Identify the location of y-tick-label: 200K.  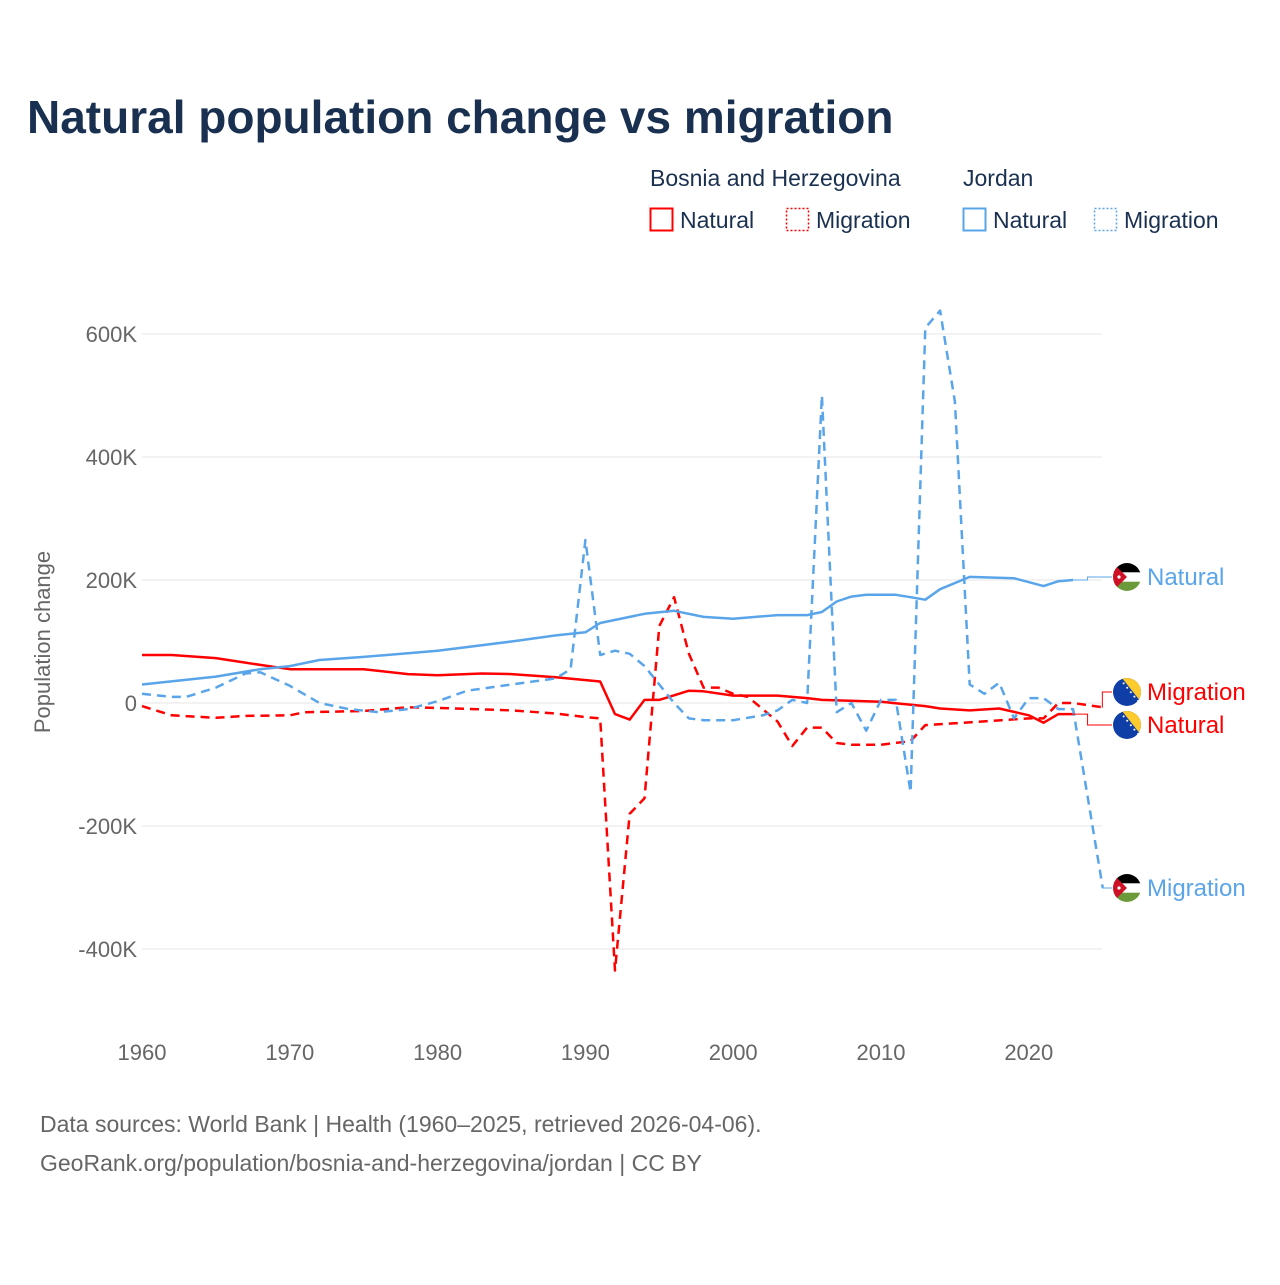
(112, 580).